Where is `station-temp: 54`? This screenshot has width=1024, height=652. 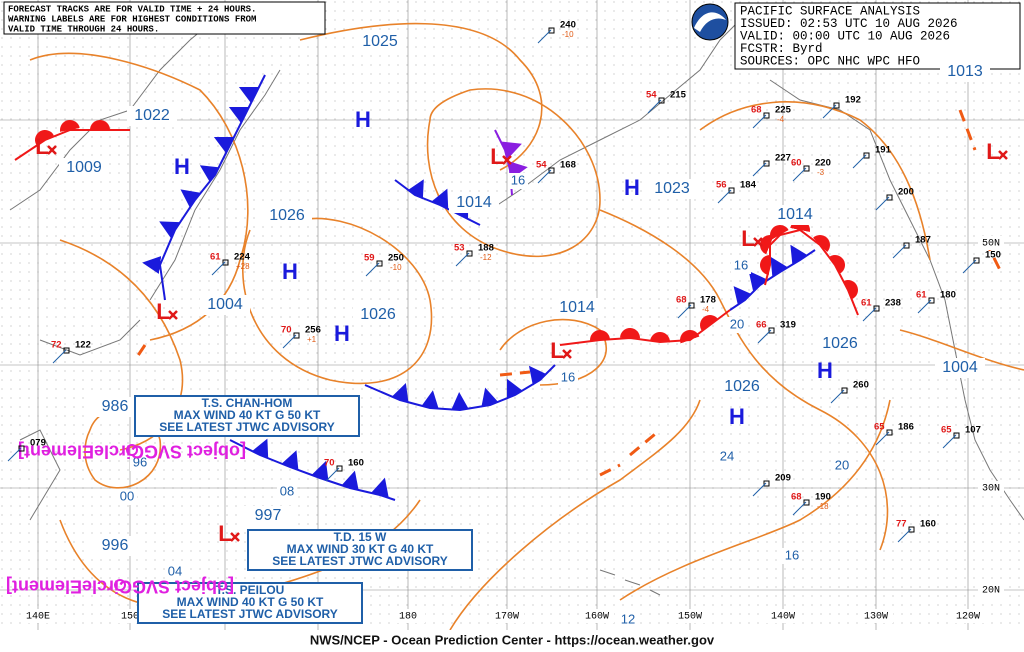 station-temp: 54 is located at coordinates (651, 95).